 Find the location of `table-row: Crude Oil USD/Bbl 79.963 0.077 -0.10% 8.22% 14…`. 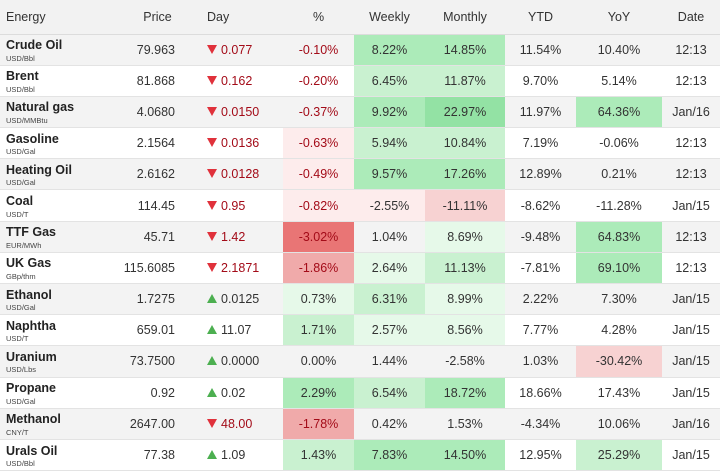

table-row: Crude Oil USD/Bbl 79.963 0.077 -0.10% 8.22% 14… is located at coordinates (360, 50).